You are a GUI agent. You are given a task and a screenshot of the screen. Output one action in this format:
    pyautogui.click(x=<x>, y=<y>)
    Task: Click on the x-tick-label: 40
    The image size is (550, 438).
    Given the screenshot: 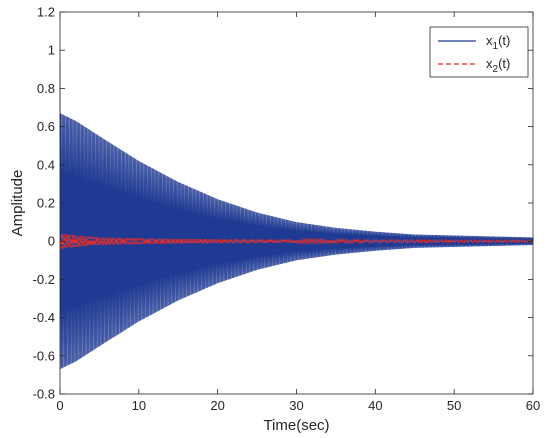 What is the action you would take?
    pyautogui.click(x=375, y=405)
    